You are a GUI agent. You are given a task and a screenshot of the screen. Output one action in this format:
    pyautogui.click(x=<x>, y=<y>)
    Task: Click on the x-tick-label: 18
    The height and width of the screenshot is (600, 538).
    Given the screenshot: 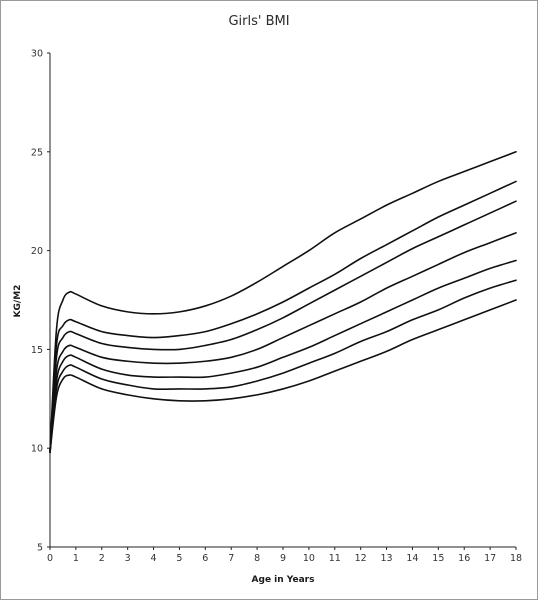 What is the action you would take?
    pyautogui.click(x=516, y=558)
    